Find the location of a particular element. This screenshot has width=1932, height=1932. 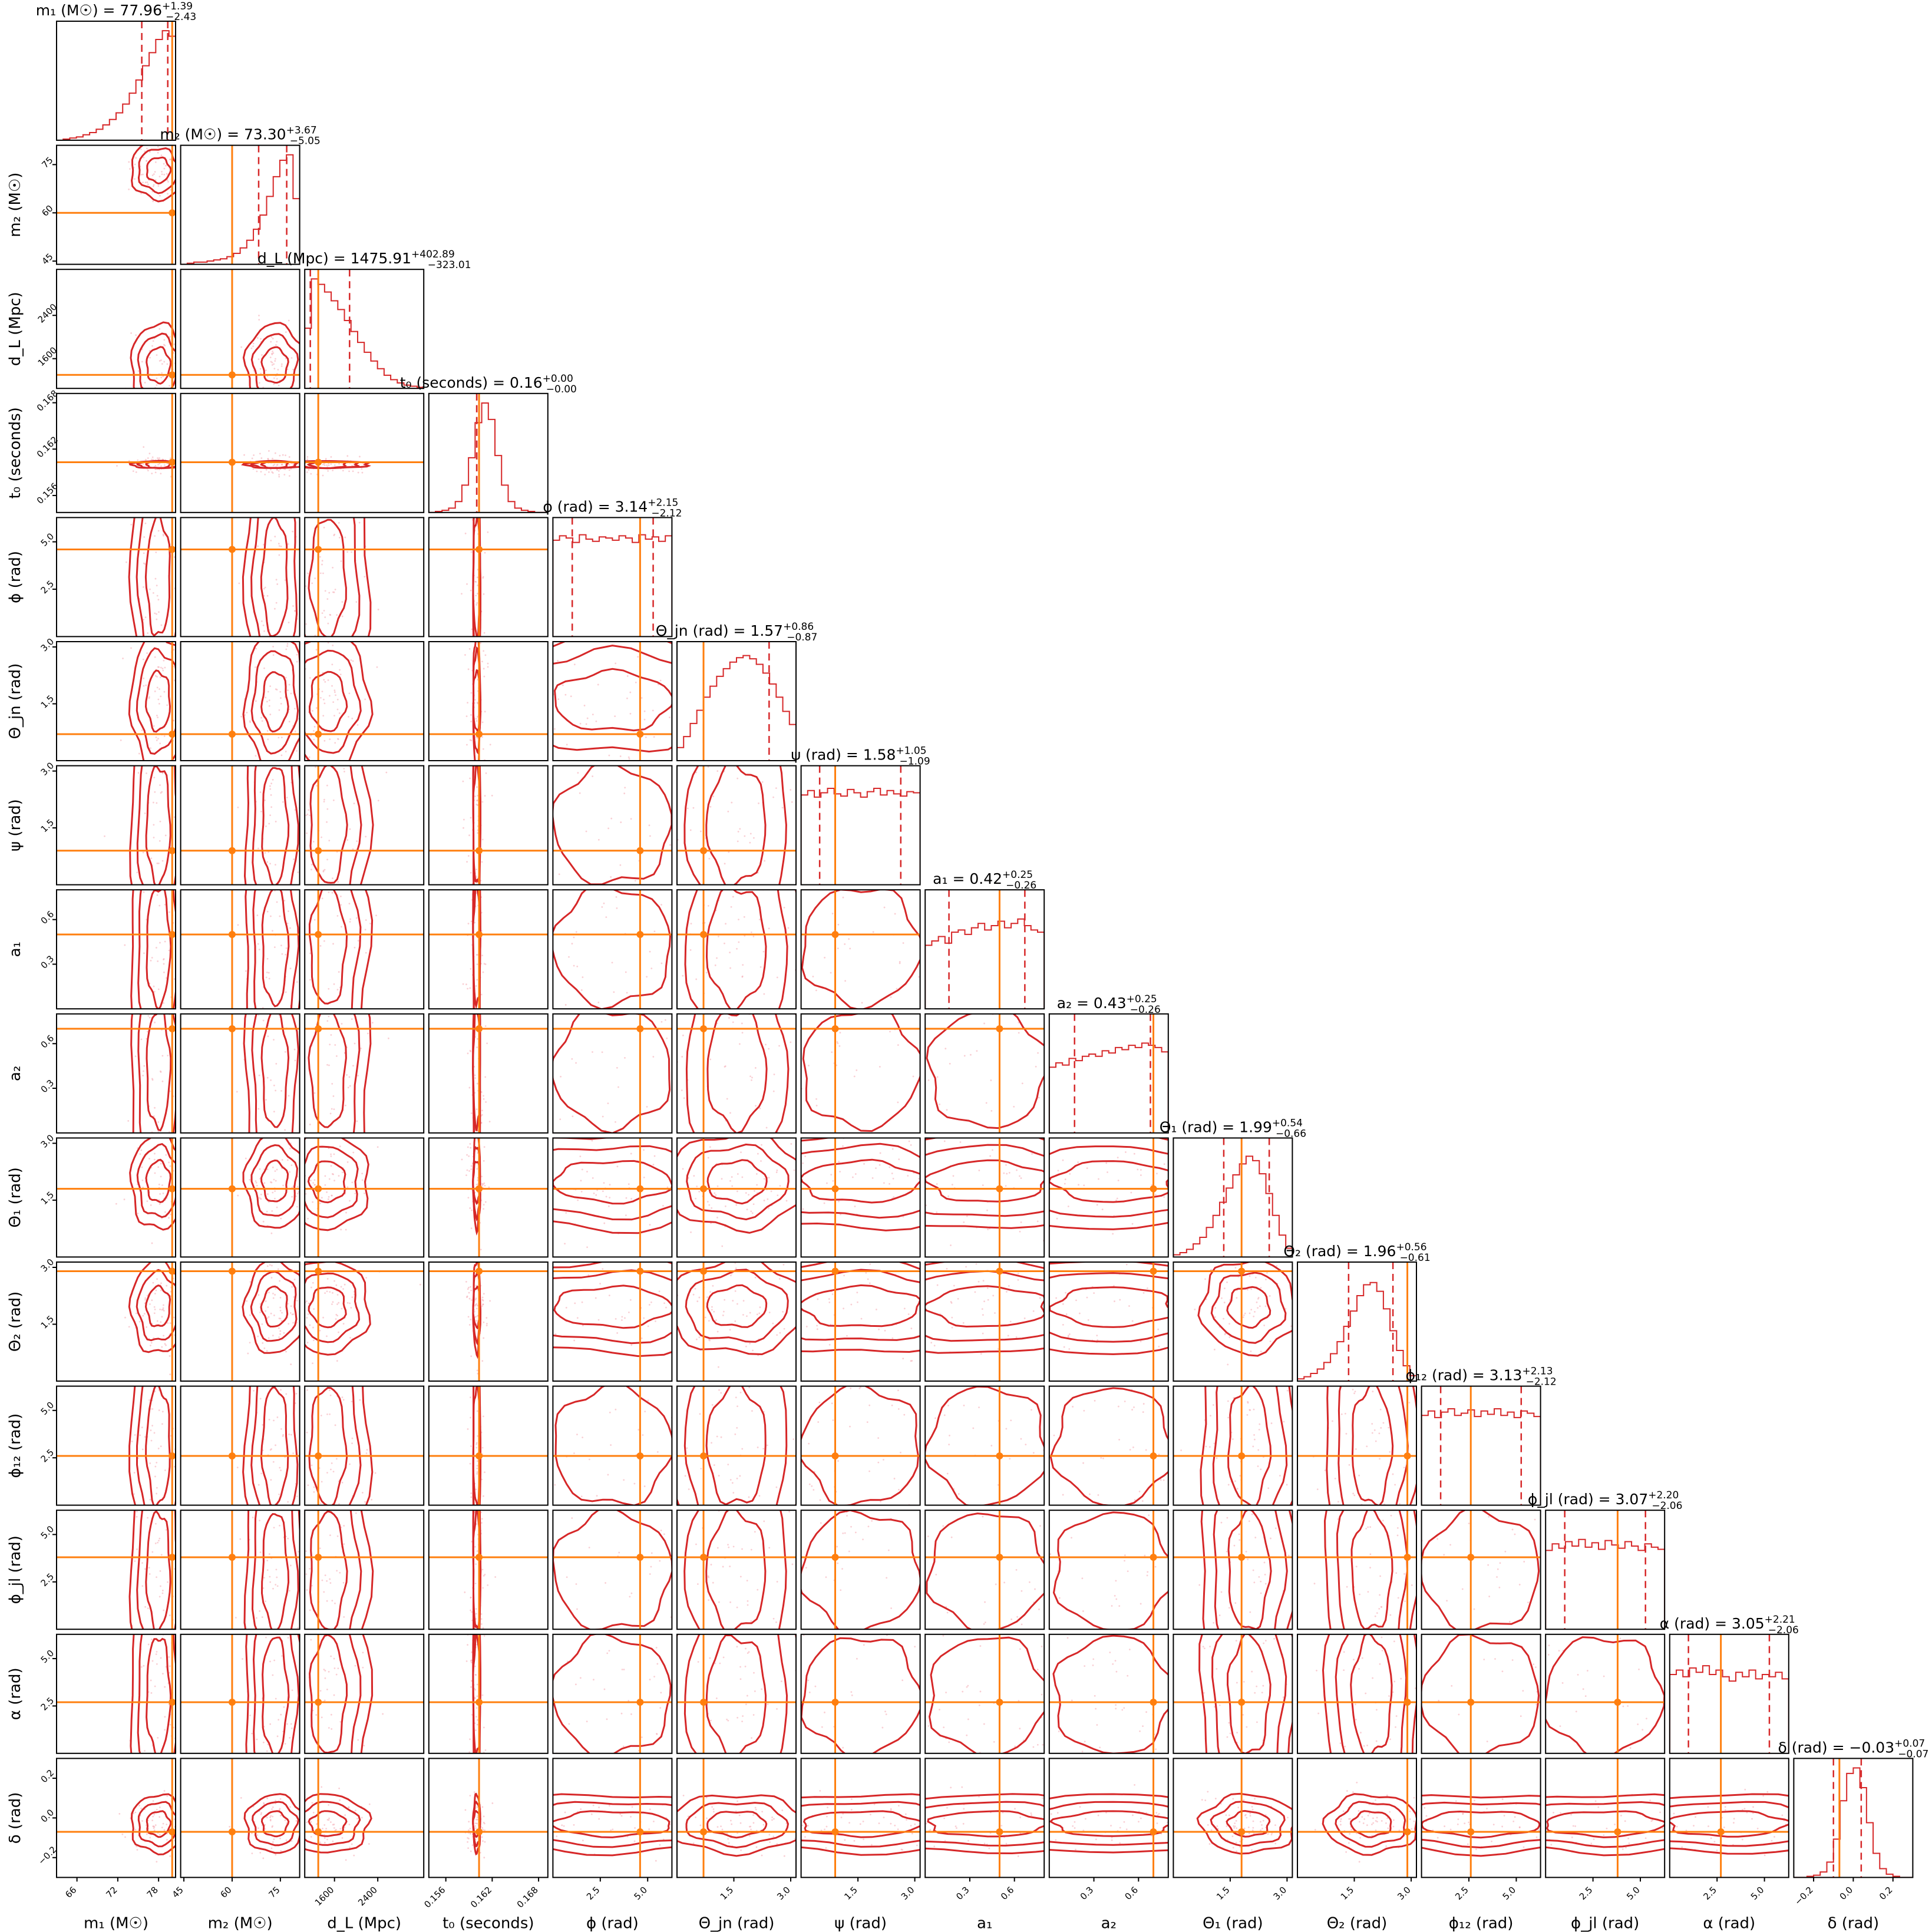

injected-point is located at coordinates (704, 1455).